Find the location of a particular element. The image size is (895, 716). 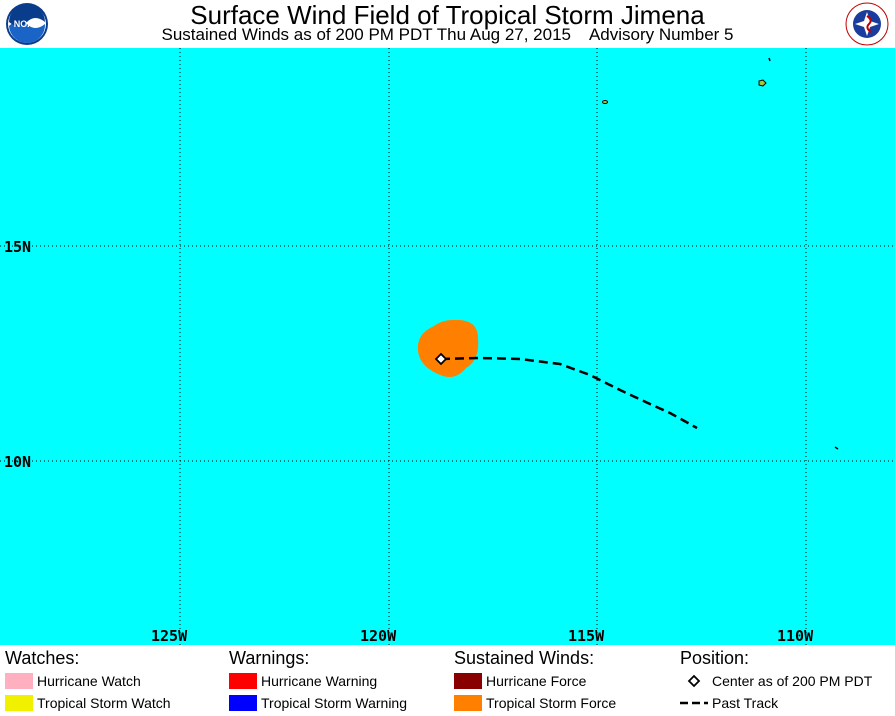

hurricane-watch-label: Hurricane Watch is located at coordinates (89, 681).